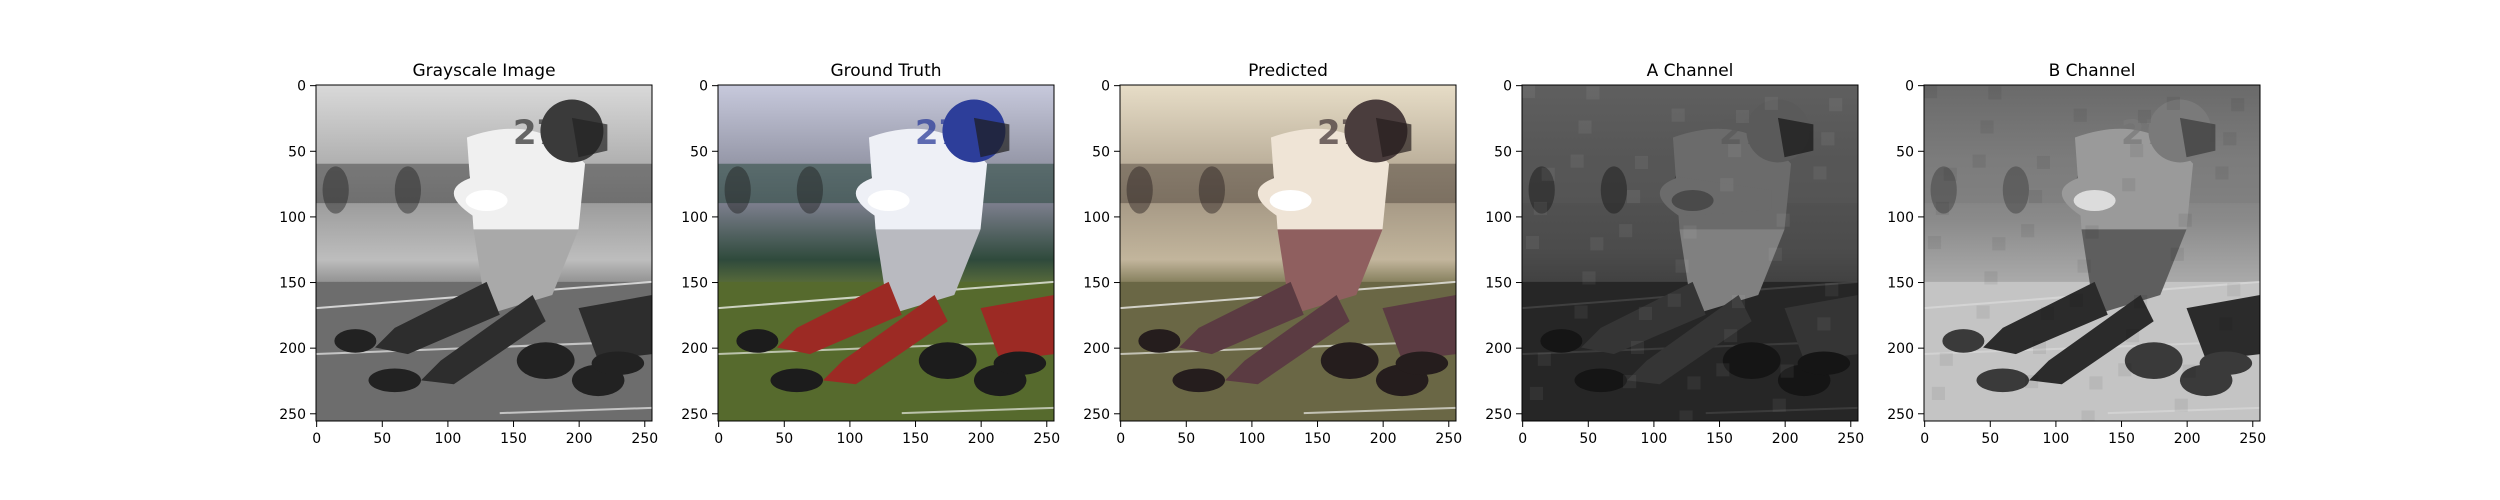  What do you see at coordinates (1288, 71) in the screenshot?
I see `subplot-title: Predicted` at bounding box center [1288, 71].